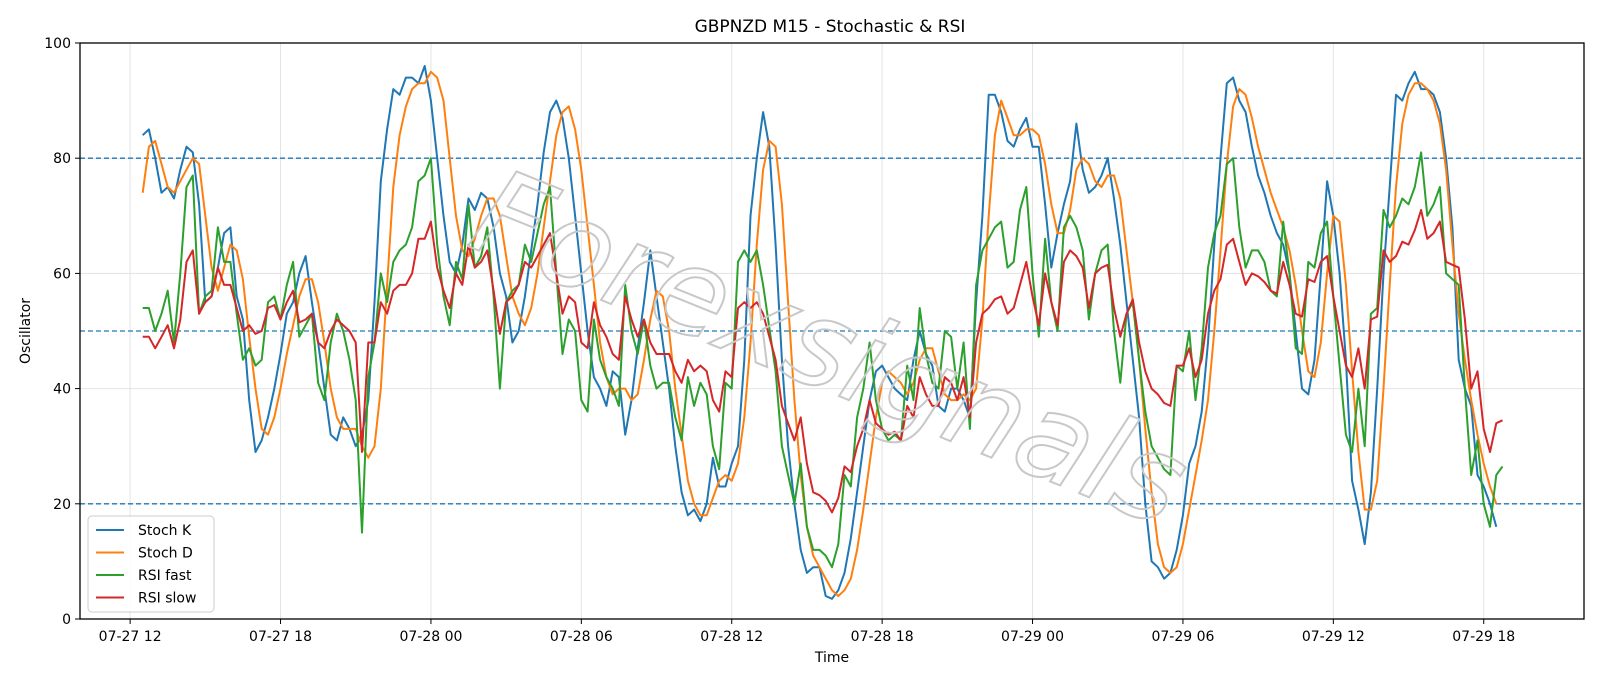 The width and height of the screenshot is (1600, 686). Describe the element at coordinates (581, 637) in the screenshot. I see `x-tick-label: 07-28 06` at that location.